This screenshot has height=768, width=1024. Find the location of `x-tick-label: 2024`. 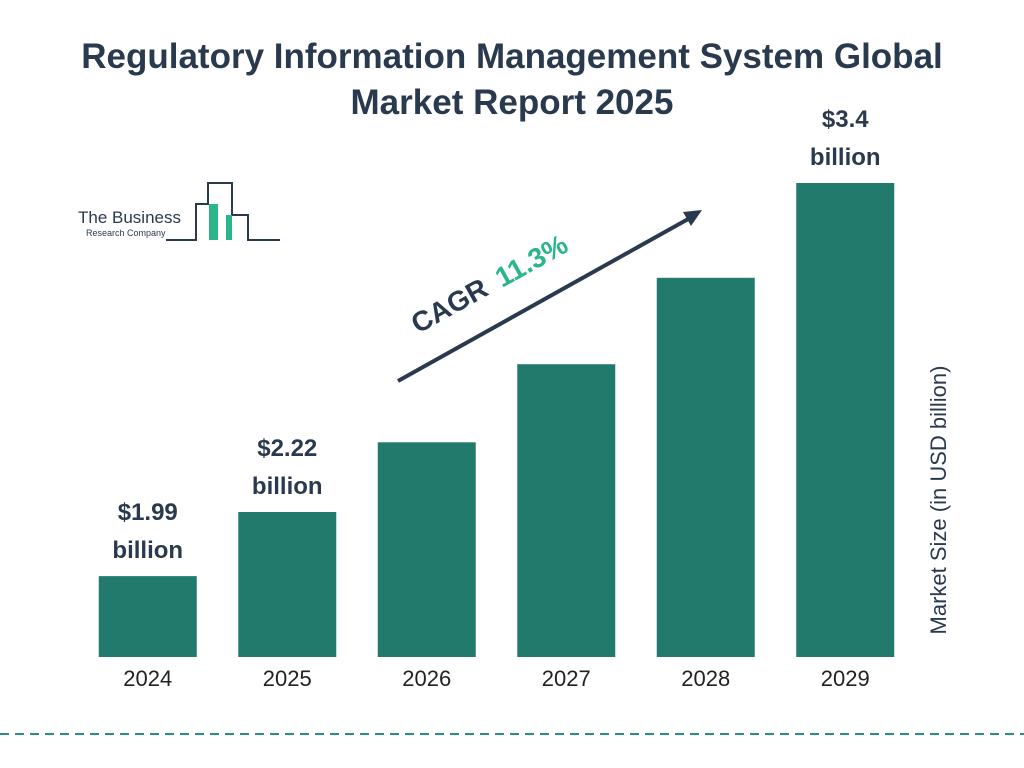

x-tick-label: 2024 is located at coordinates (147, 678).